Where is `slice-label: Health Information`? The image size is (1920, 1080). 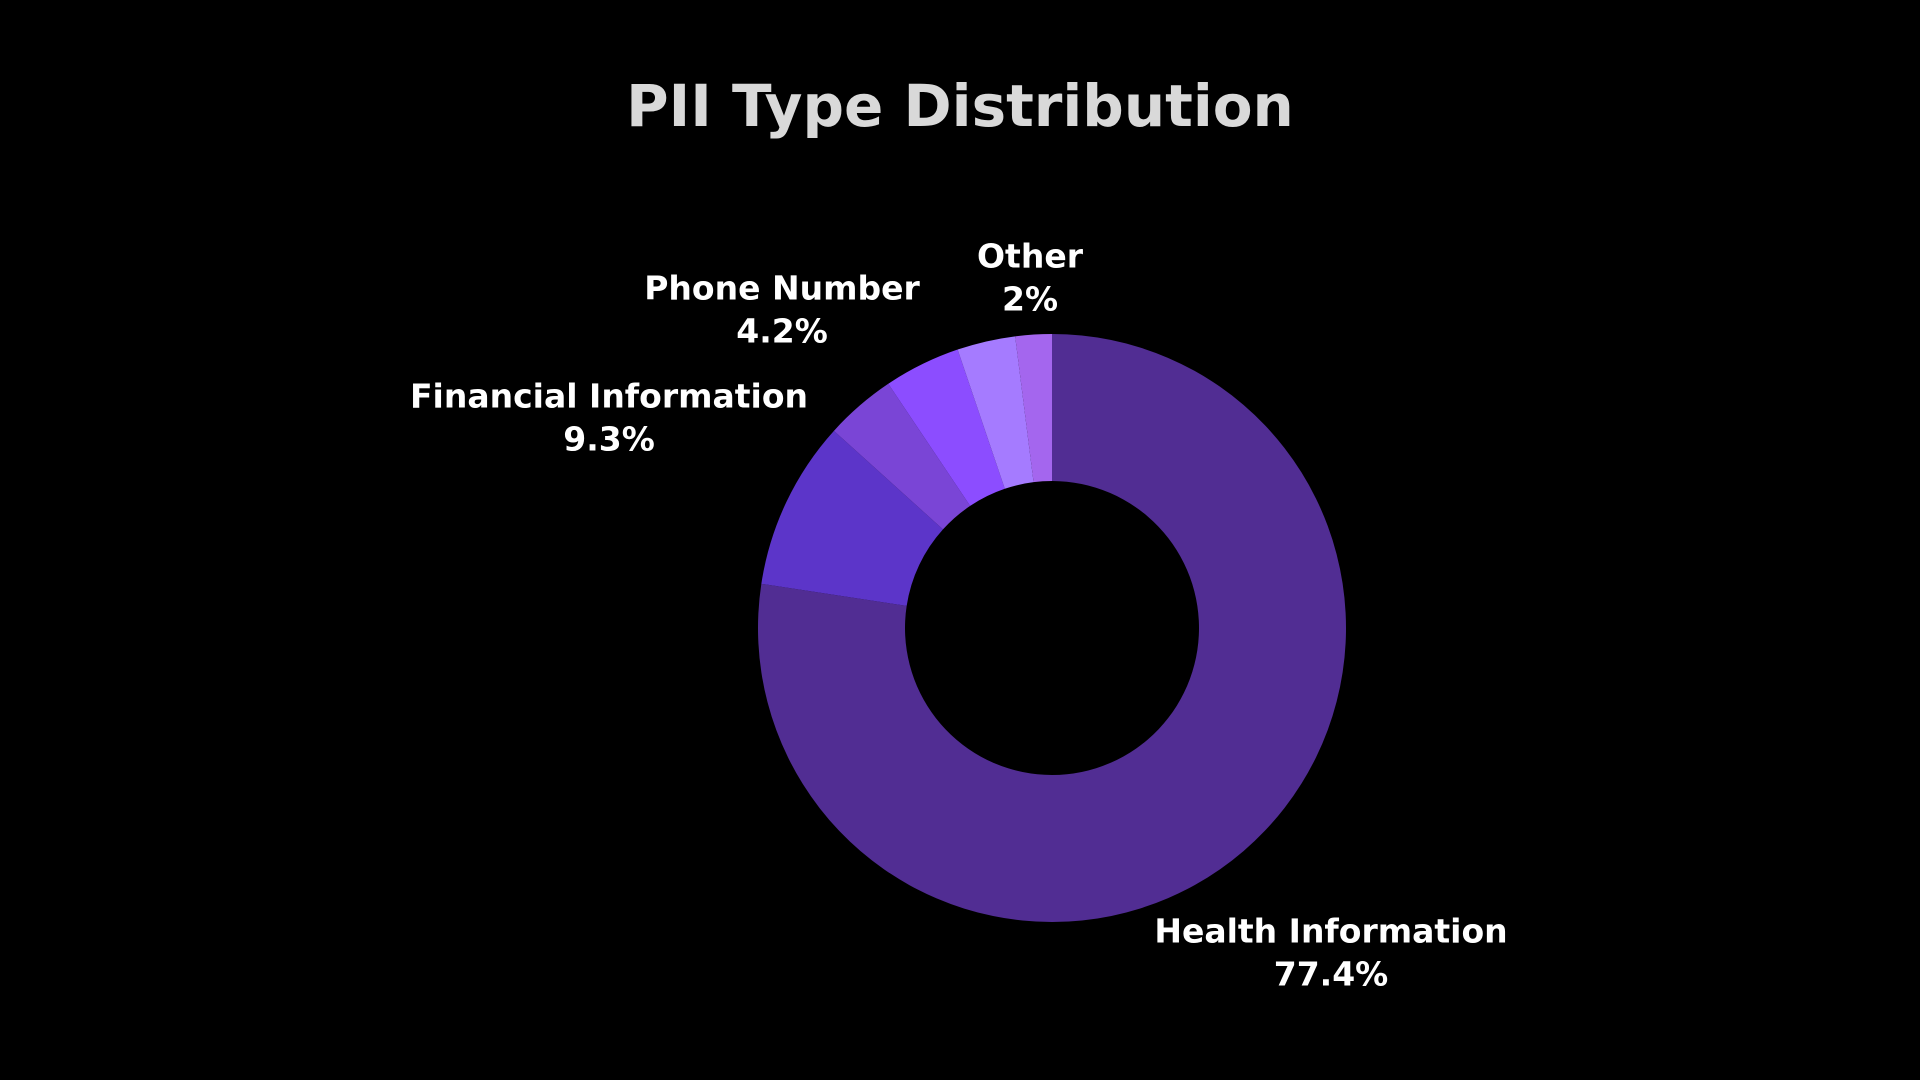
slice-label: Health Information is located at coordinates (1330, 931).